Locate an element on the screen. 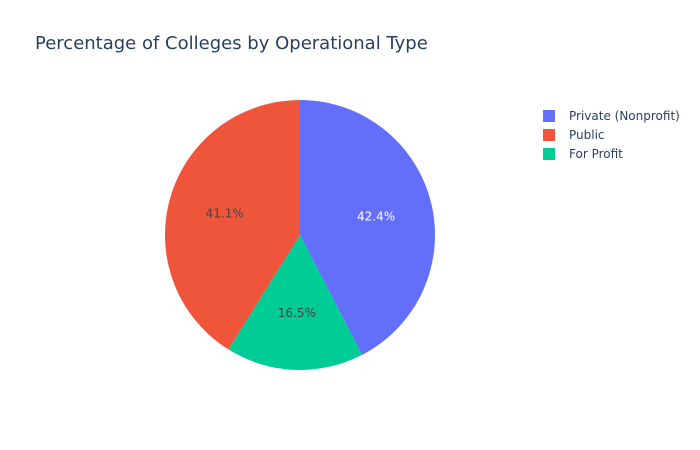 The image size is (700, 450). legend-item-public: Public is located at coordinates (611, 134).